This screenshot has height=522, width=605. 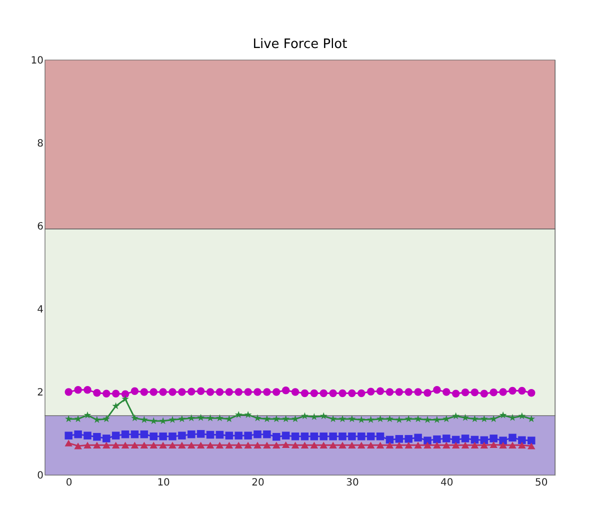 I want to click on x-tick-label: 10, so click(x=163, y=483).